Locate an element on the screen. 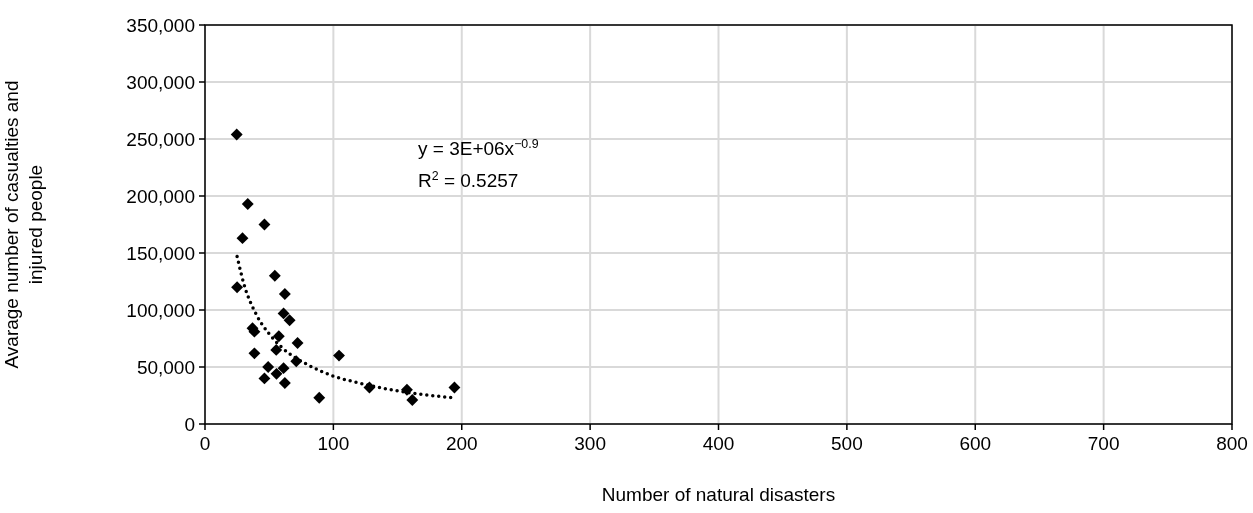 This screenshot has width=1253, height=513. x-tick-label: 0 is located at coordinates (205, 443).